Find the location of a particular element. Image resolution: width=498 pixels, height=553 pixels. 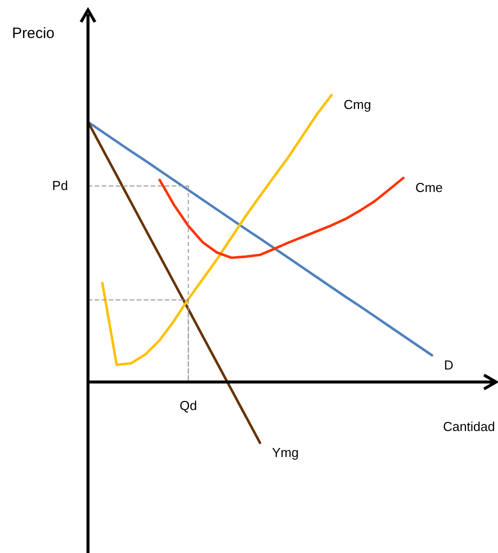

text: Pd is located at coordinates (60, 185).